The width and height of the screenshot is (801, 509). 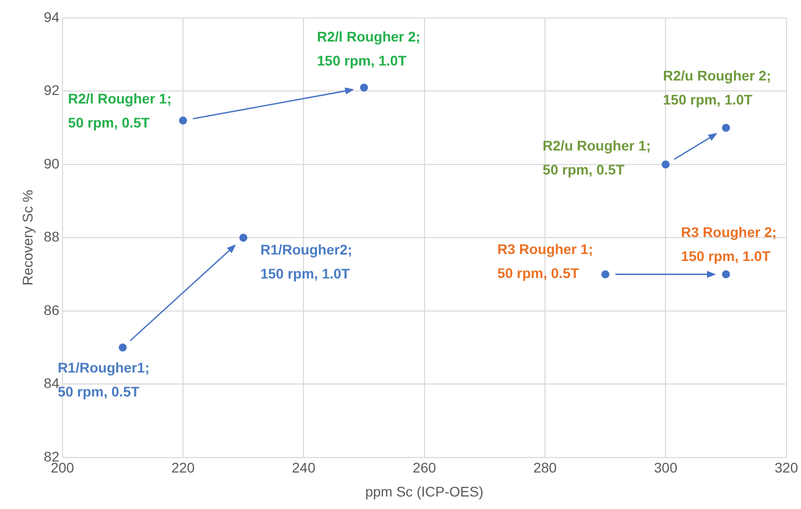 What do you see at coordinates (717, 88) in the screenshot?
I see `annotation: R2/u Rougher 2; 150 rpm, 1.0T` at bounding box center [717, 88].